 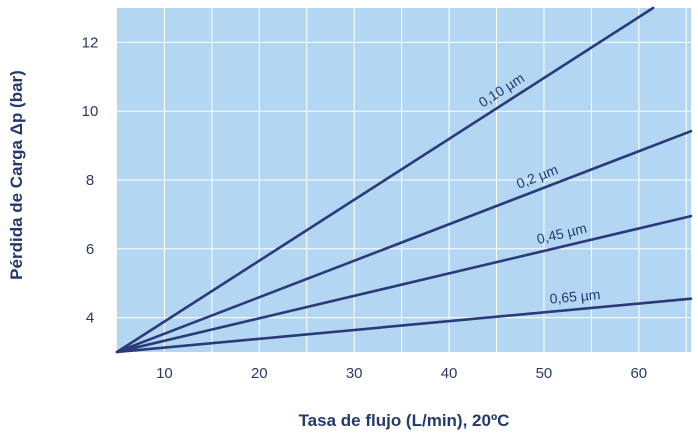 I want to click on x-tick-labels: 10 20 30 40 50 60, so click(x=401, y=373).